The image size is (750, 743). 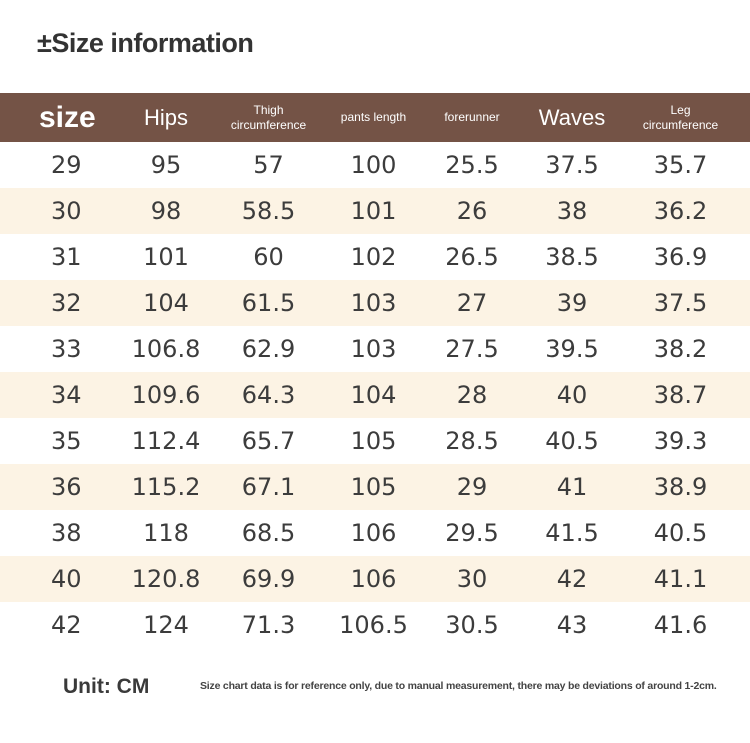 What do you see at coordinates (166, 165) in the screenshot?
I see `table-cell: 95` at bounding box center [166, 165].